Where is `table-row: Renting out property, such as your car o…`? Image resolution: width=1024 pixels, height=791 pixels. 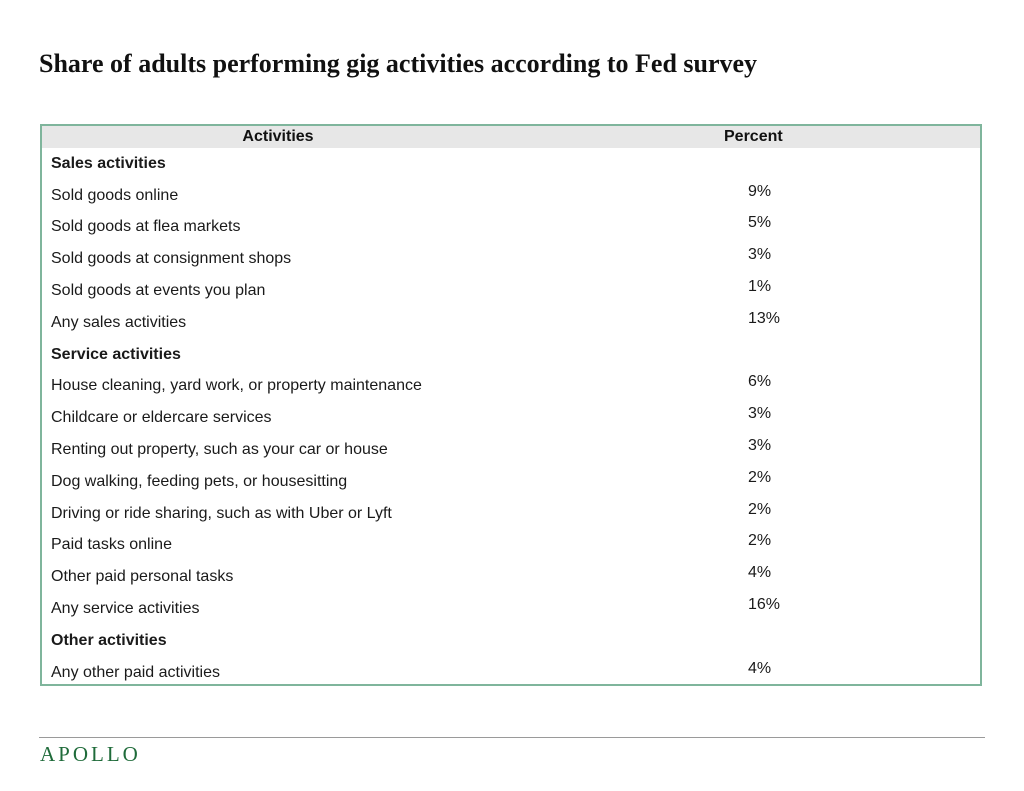
table-row: Renting out property, such as your car o… is located at coordinates (511, 450).